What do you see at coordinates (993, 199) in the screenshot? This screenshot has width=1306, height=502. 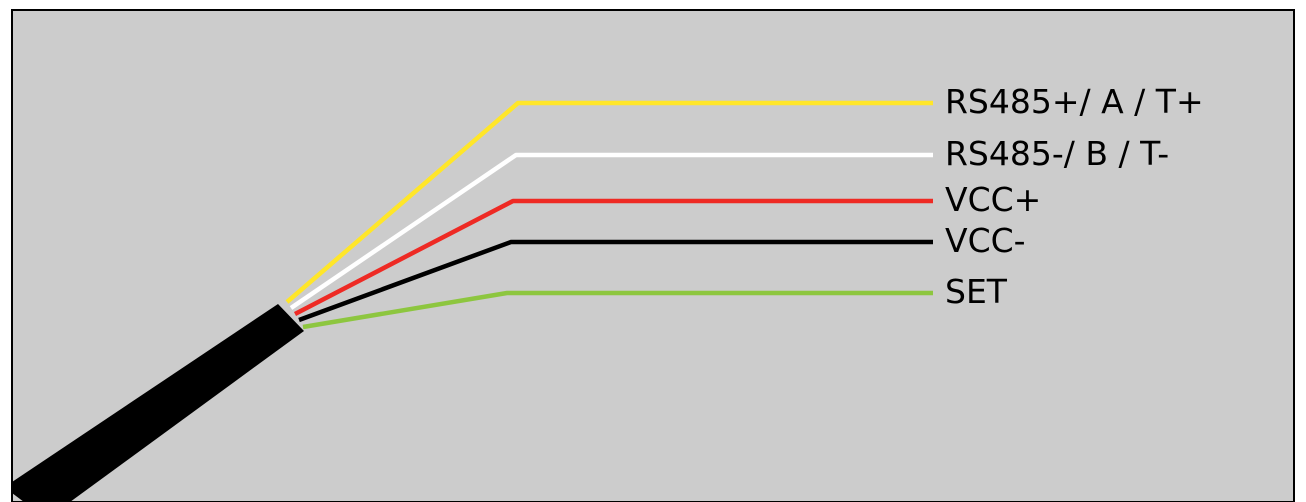 I see `wire-label-vcc-plus: VCC+` at bounding box center [993, 199].